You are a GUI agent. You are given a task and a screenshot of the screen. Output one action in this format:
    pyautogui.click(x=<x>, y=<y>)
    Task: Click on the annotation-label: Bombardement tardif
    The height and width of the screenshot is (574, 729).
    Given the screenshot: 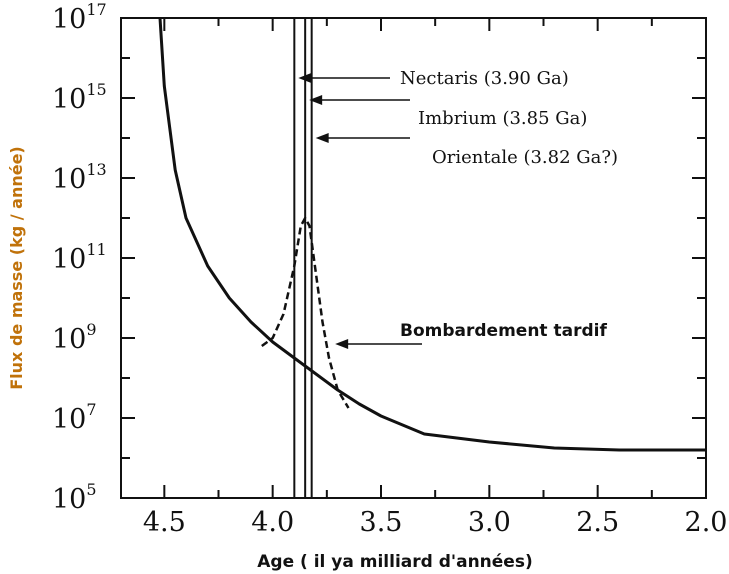 What is the action you would take?
    pyautogui.click(x=503, y=331)
    